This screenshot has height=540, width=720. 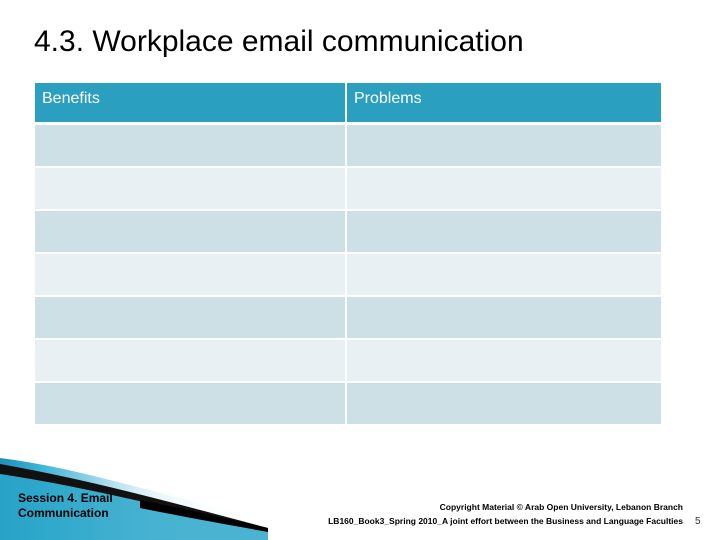 I want to click on page-number: 5, so click(x=698, y=521).